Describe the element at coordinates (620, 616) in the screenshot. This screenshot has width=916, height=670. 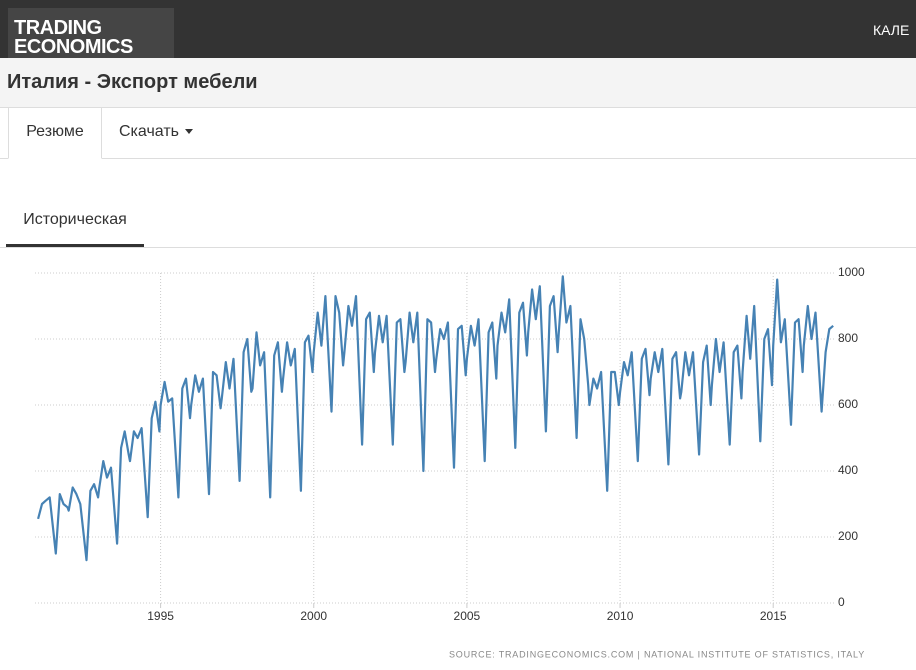
I see `x-tick-label: 2010` at that location.